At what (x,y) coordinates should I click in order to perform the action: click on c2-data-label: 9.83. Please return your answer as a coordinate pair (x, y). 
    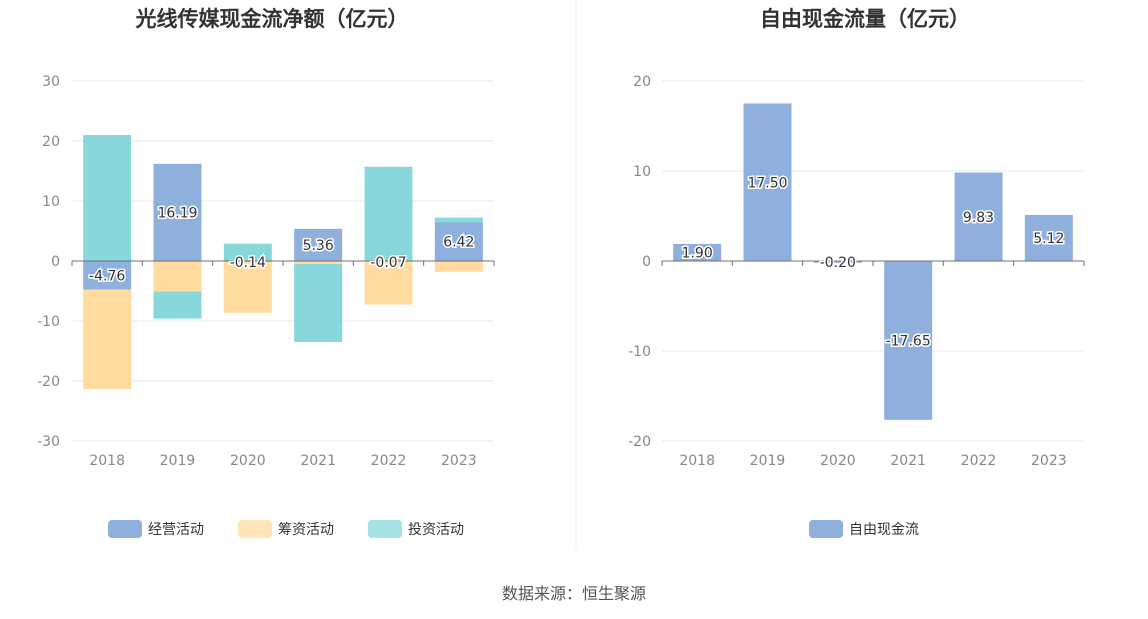
    Looking at the image, I should click on (978, 218).